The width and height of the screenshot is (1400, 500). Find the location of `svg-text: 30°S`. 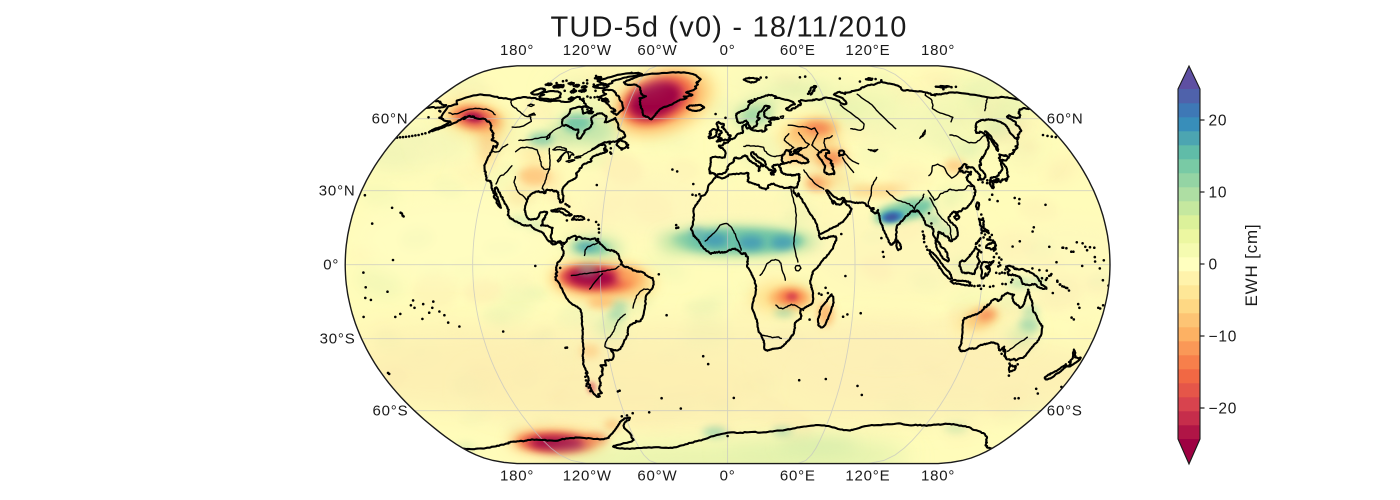

svg-text: 30°S is located at coordinates (338, 338).